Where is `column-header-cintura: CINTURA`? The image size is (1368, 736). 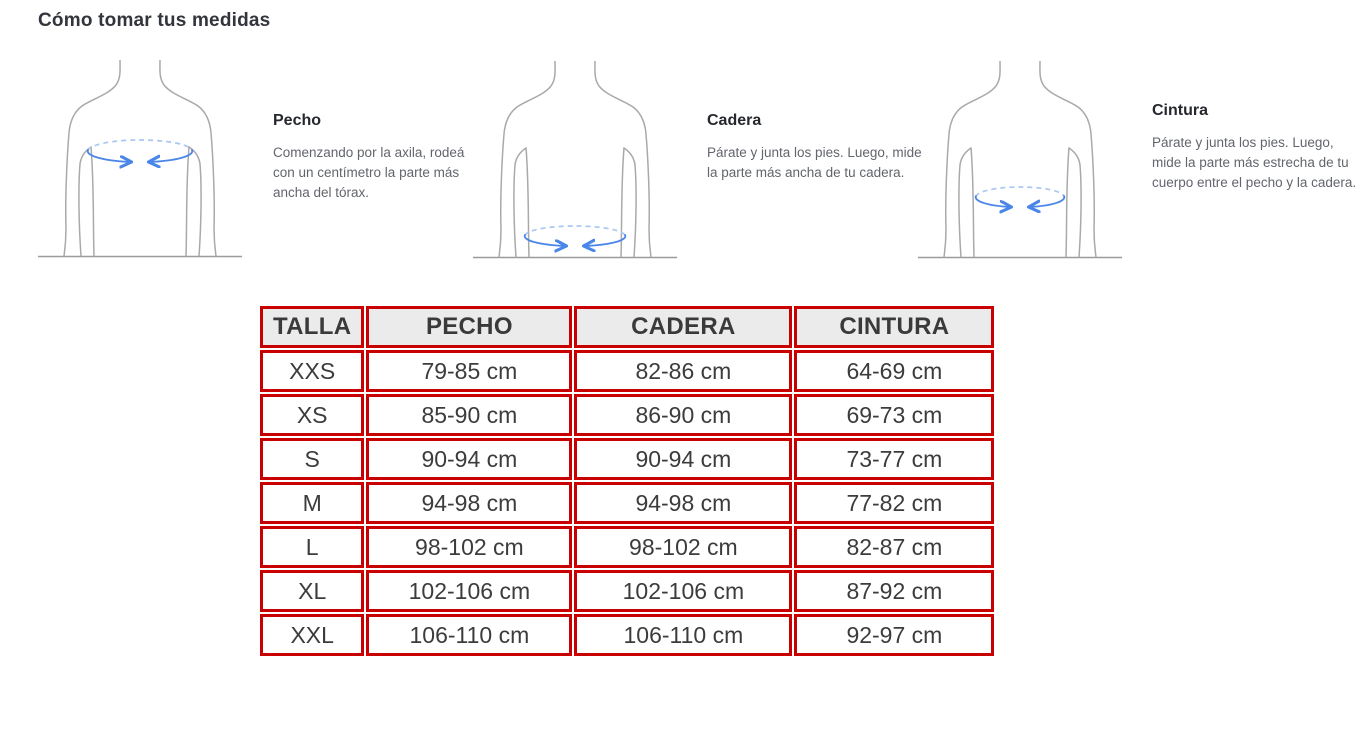 column-header-cintura: CINTURA is located at coordinates (894, 327).